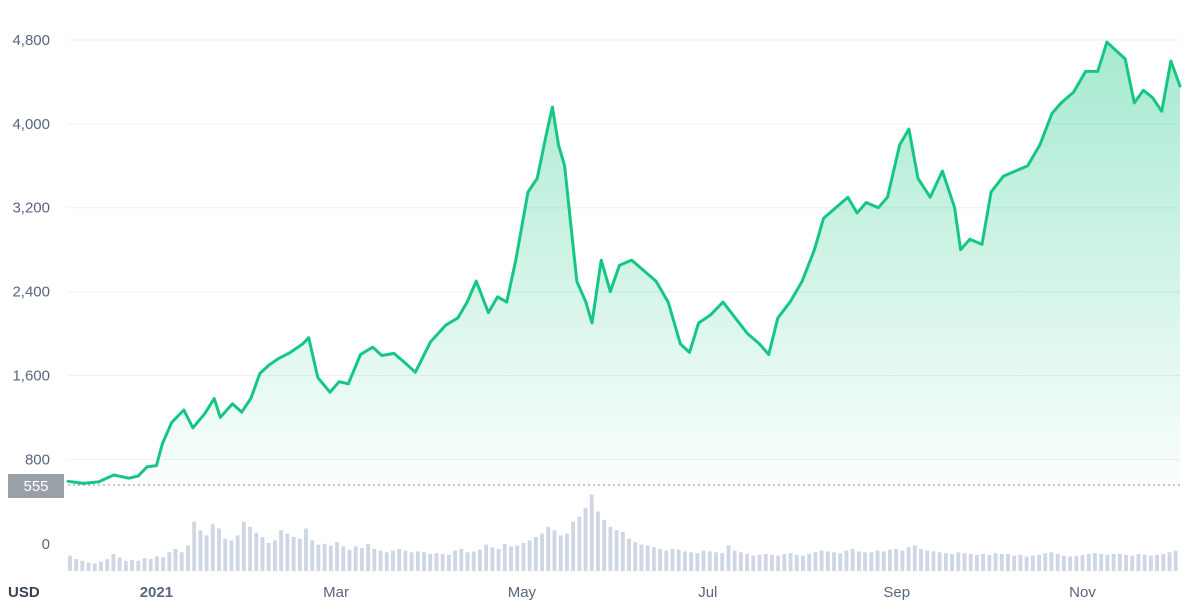  Describe the element at coordinates (31, 208) in the screenshot. I see `y-tick-label: 3,200` at that location.